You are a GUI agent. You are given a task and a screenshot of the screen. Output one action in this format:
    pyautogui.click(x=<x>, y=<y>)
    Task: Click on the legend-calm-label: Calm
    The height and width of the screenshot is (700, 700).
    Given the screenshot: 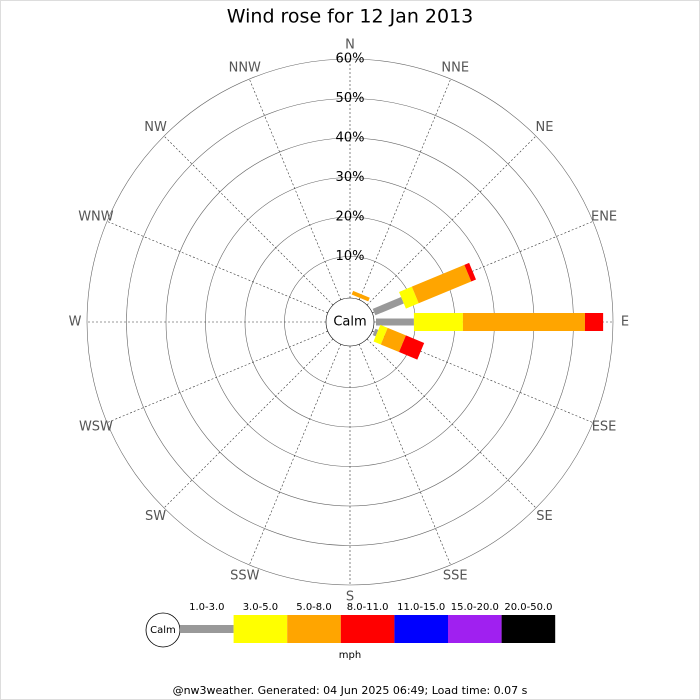 What is the action you would take?
    pyautogui.click(x=163, y=630)
    